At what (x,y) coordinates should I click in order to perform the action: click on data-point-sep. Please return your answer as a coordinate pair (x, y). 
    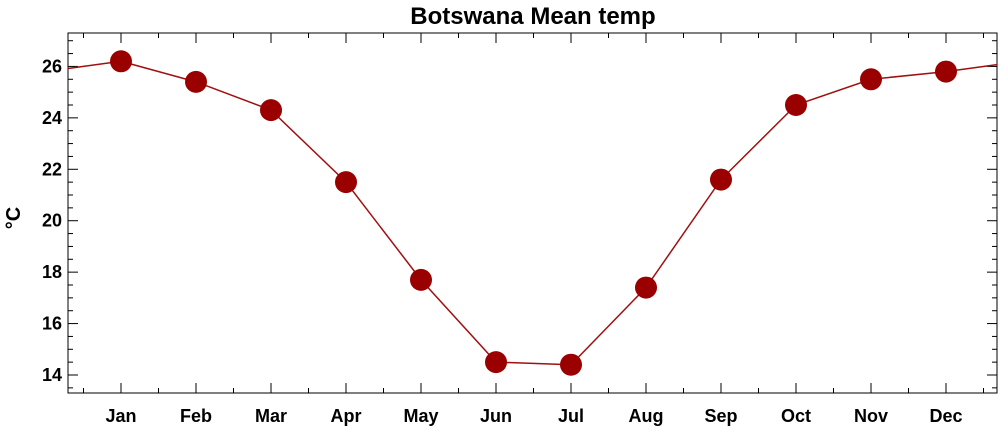
    Looking at the image, I should click on (721, 179).